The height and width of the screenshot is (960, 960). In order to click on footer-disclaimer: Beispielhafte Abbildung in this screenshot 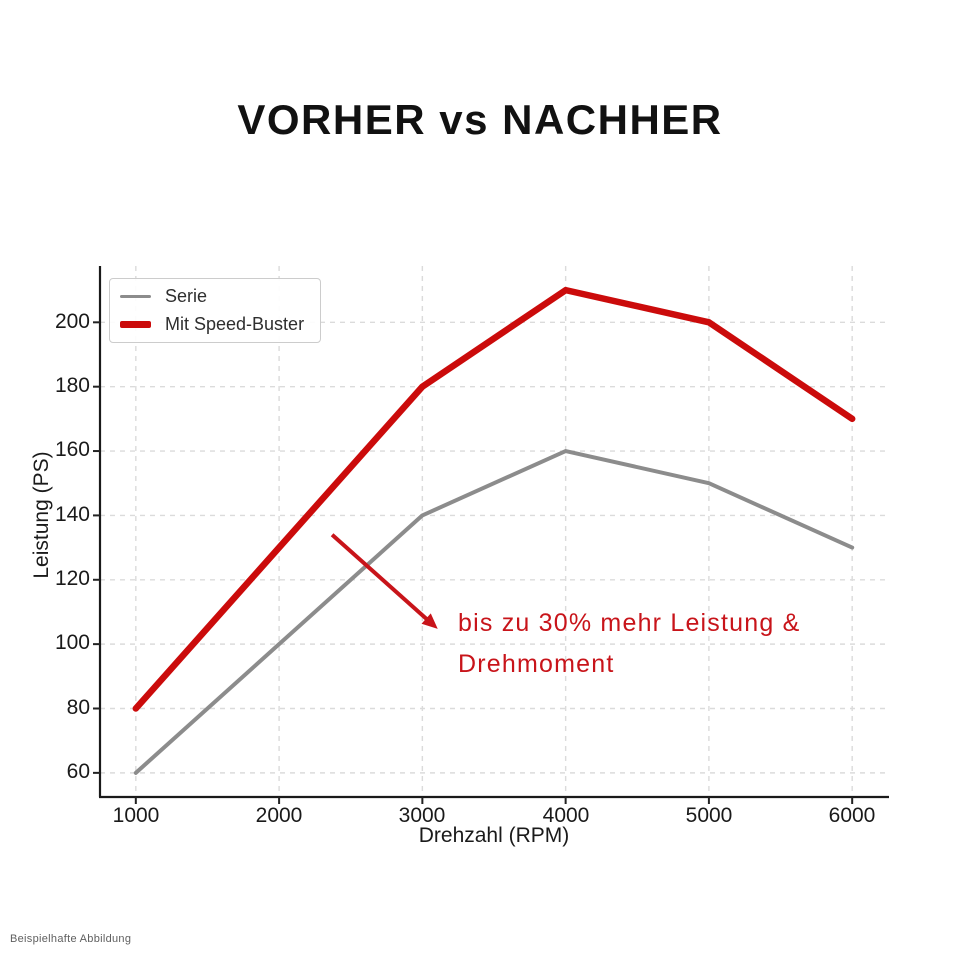, I will do `click(71, 939)`.